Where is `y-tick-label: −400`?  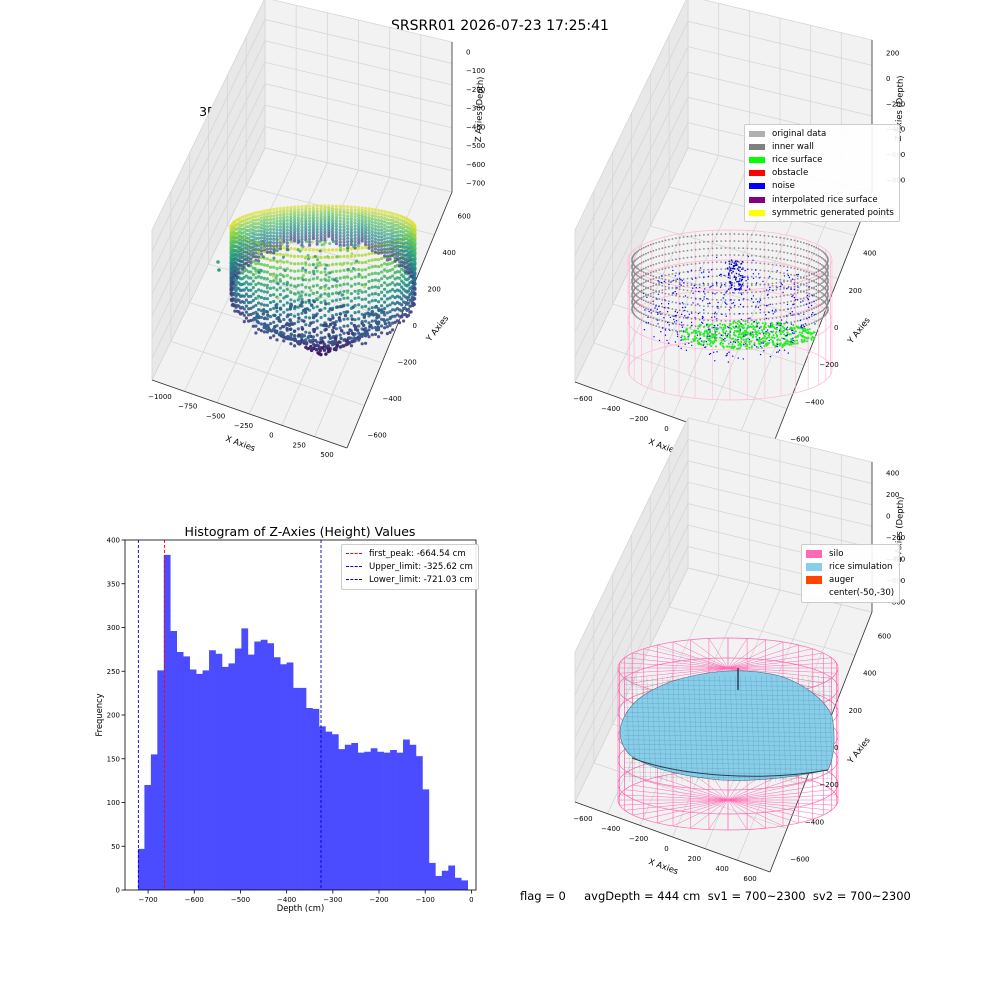
y-tick-label: −400 is located at coordinates (392, 399).